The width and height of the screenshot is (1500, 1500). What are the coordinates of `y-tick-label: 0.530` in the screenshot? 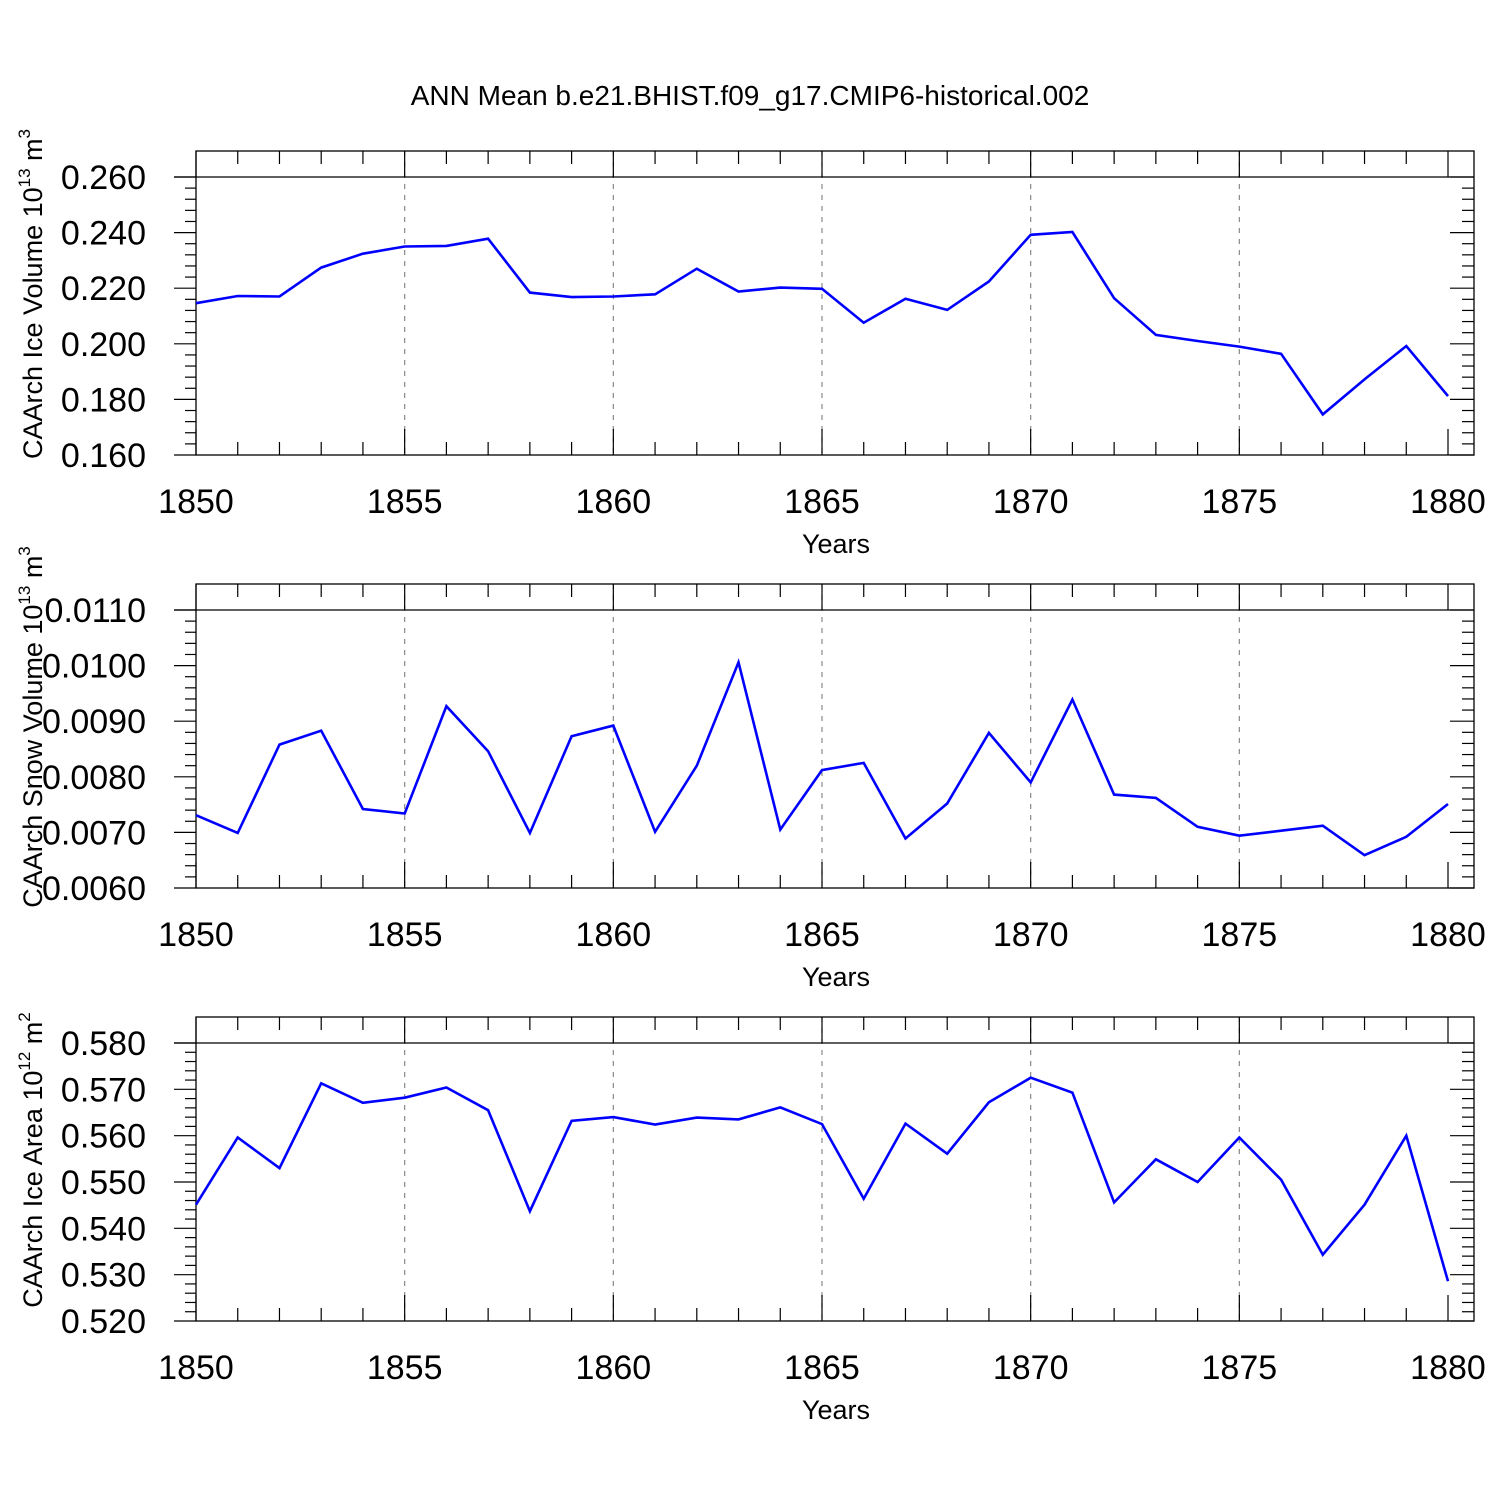 It's located at (103, 1276).